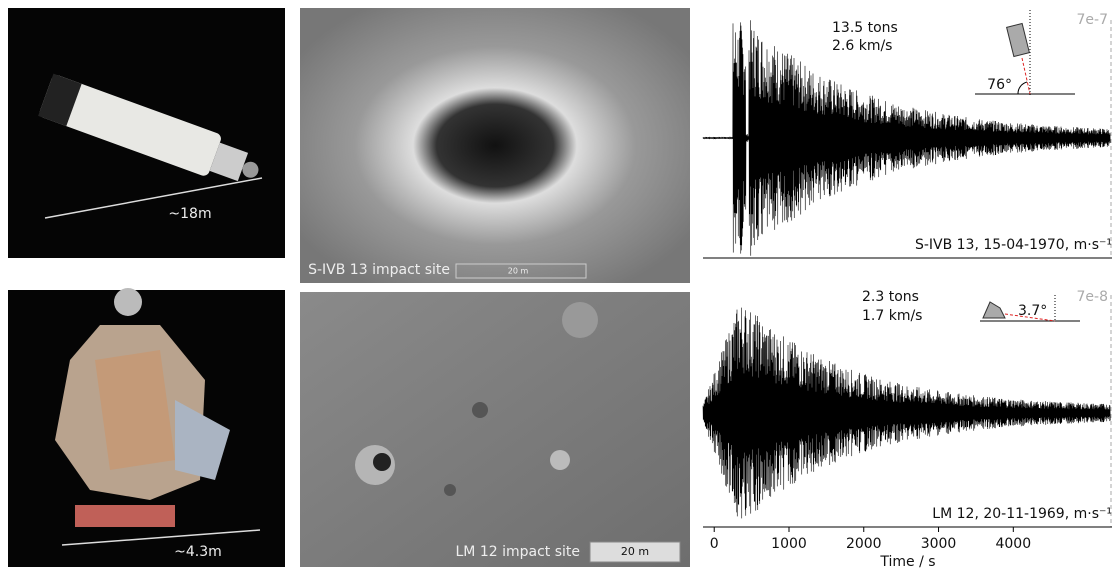 The width and height of the screenshot is (1120, 572). What do you see at coordinates (907, 562) in the screenshot?
I see `x-axis-label: Time / s` at bounding box center [907, 562].